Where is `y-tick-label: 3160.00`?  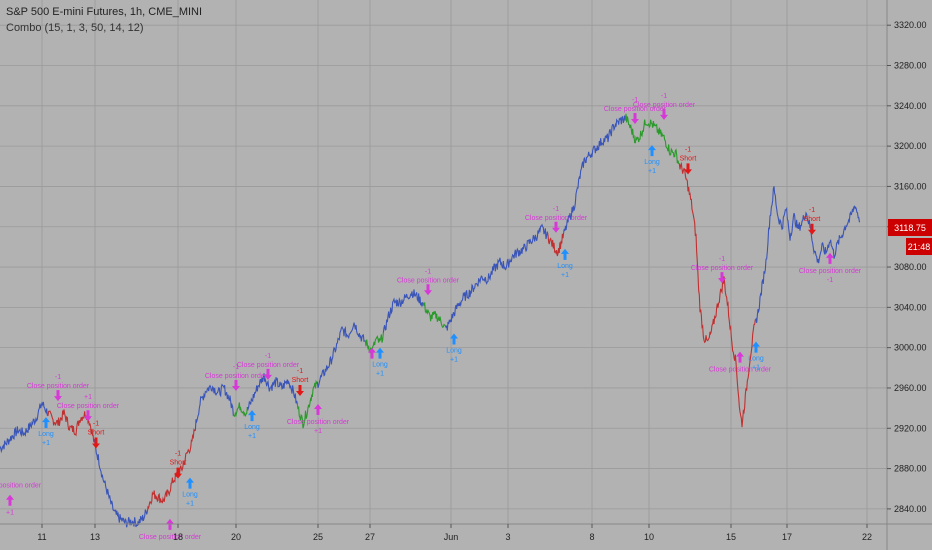
y-tick-label: 3160.00 is located at coordinates (910, 186).